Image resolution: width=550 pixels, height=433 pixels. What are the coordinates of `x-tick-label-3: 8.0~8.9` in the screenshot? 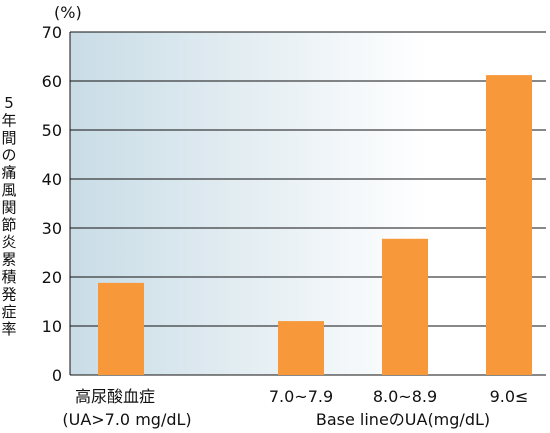 It's located at (405, 396).